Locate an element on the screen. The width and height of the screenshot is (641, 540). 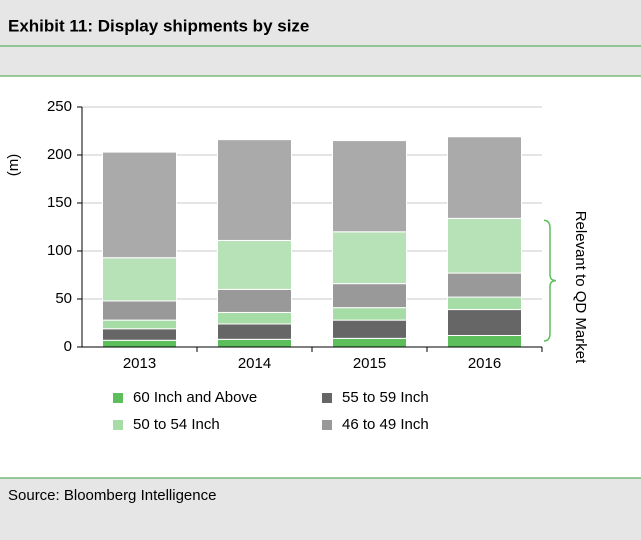
footer-band is located at coordinates (320, 509).